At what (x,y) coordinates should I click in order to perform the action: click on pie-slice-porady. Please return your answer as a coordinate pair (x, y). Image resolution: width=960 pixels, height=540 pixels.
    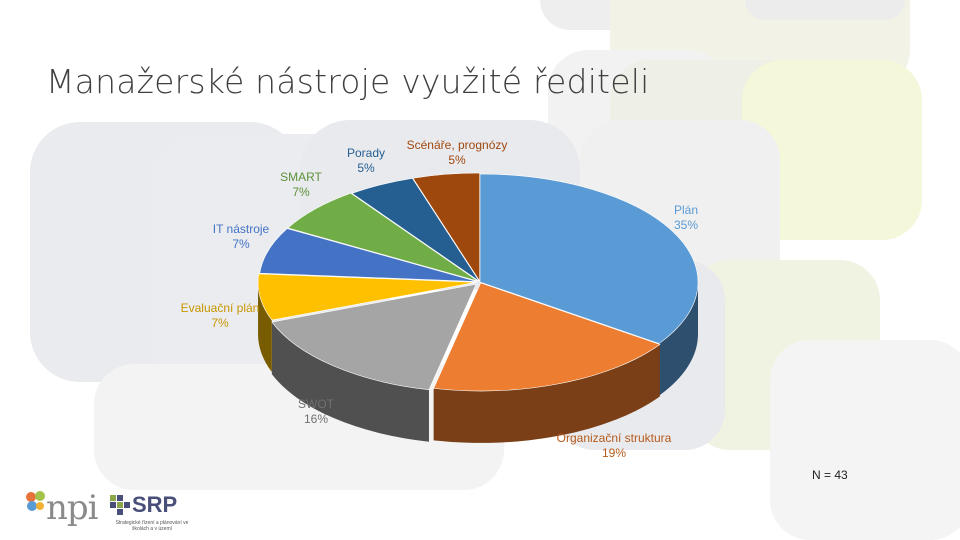
    Looking at the image, I should click on (415, 229).